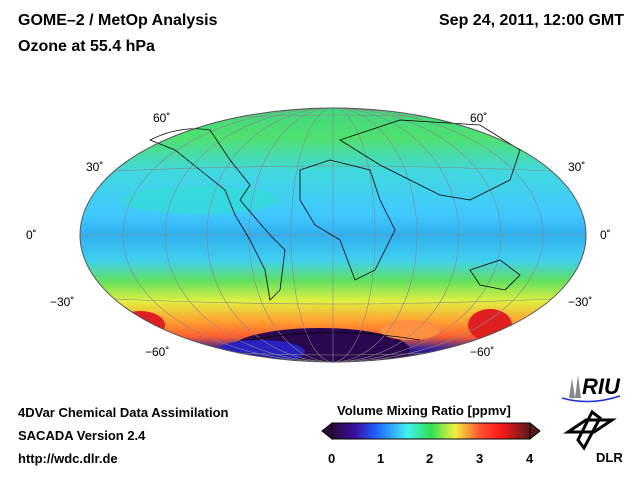 This screenshot has width=640, height=480. Describe the element at coordinates (123, 412) in the screenshot. I see `footer-line1: 4DVar Chemical Data Assimilation` at that location.